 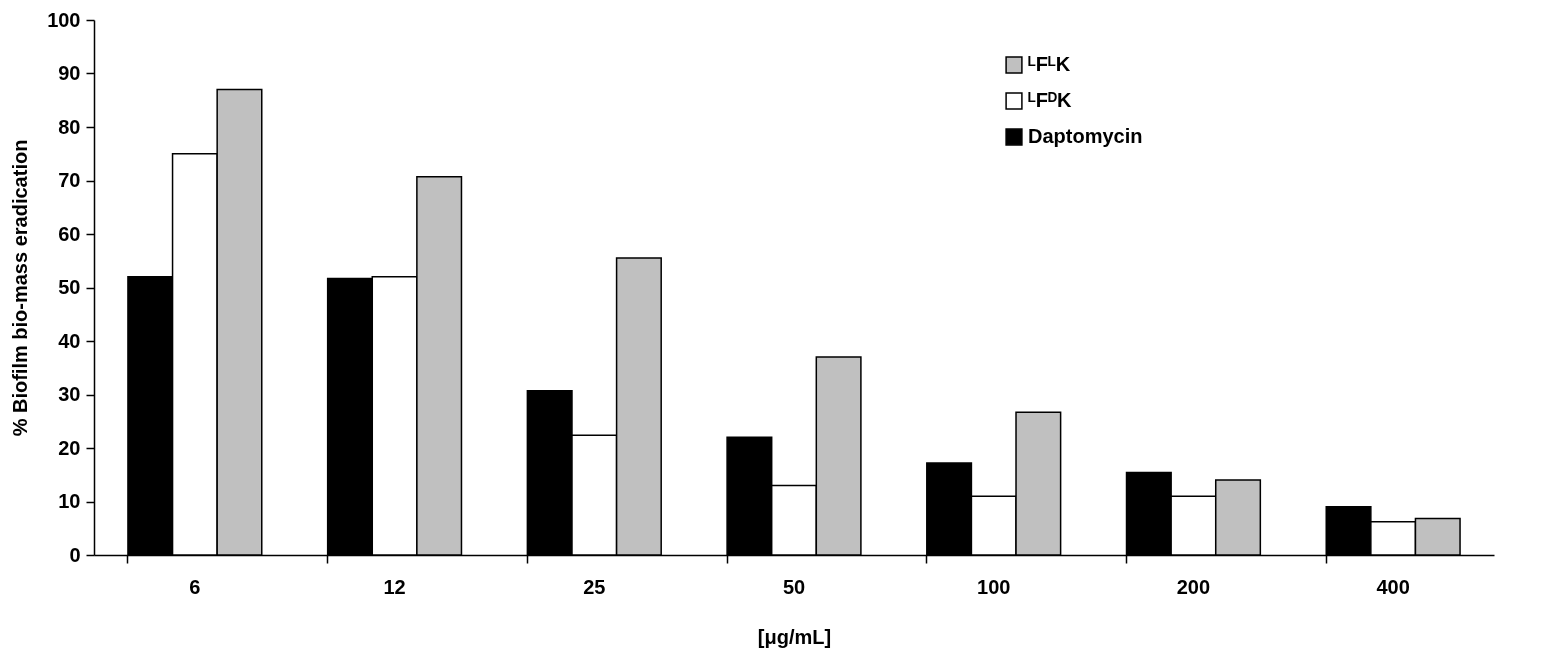 What do you see at coordinates (69, 447) in the screenshot?
I see `y-tick-label: 20` at bounding box center [69, 447].